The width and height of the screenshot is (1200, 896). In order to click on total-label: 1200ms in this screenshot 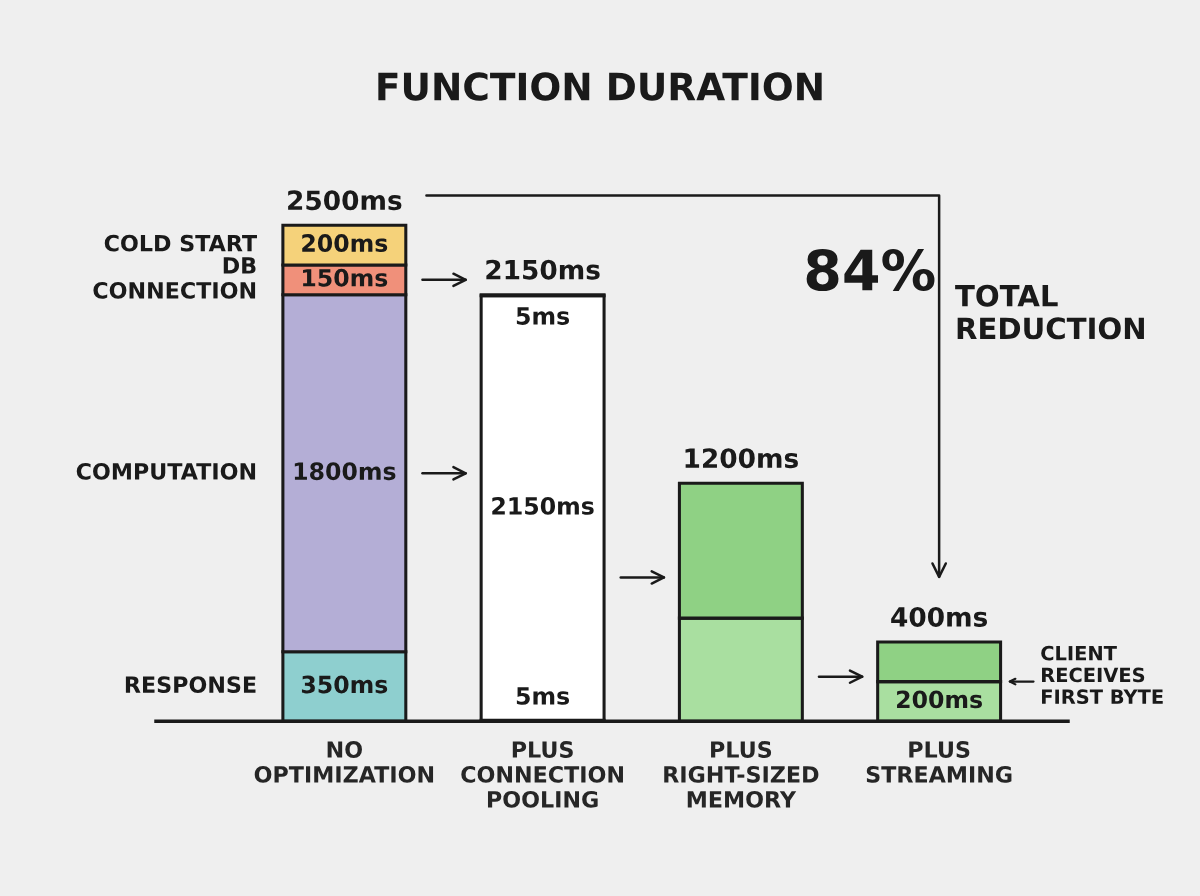, I will do `click(741, 458)`.